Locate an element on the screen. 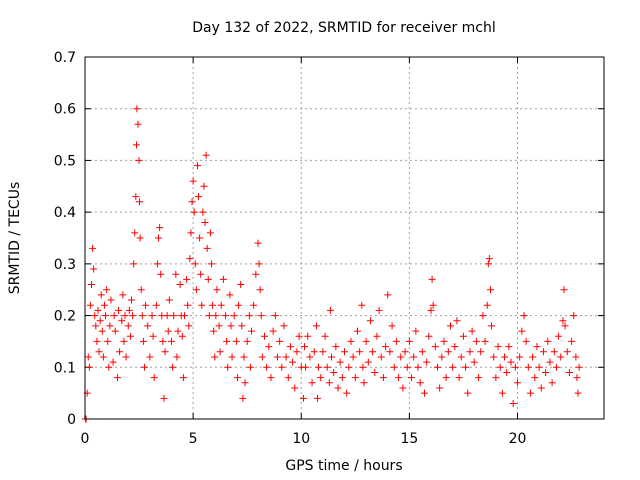 The width and height of the screenshot is (640, 480). x-tick-label: 10 is located at coordinates (301, 439).